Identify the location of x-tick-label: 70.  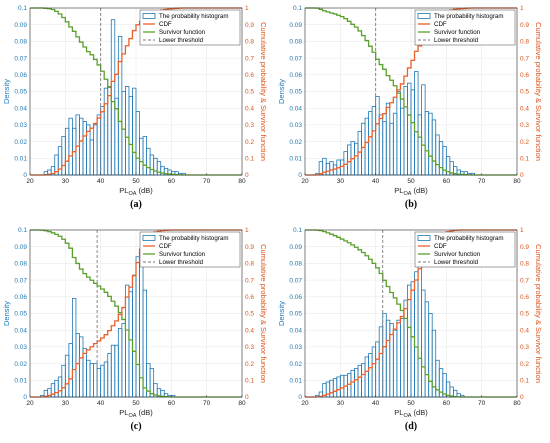
(482, 403).